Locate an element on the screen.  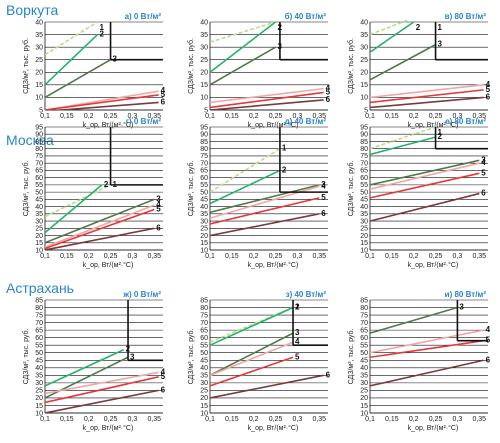
panel-ж-xlabel: k_ор, Вт/(м²·°С) is located at coordinates (108, 428).